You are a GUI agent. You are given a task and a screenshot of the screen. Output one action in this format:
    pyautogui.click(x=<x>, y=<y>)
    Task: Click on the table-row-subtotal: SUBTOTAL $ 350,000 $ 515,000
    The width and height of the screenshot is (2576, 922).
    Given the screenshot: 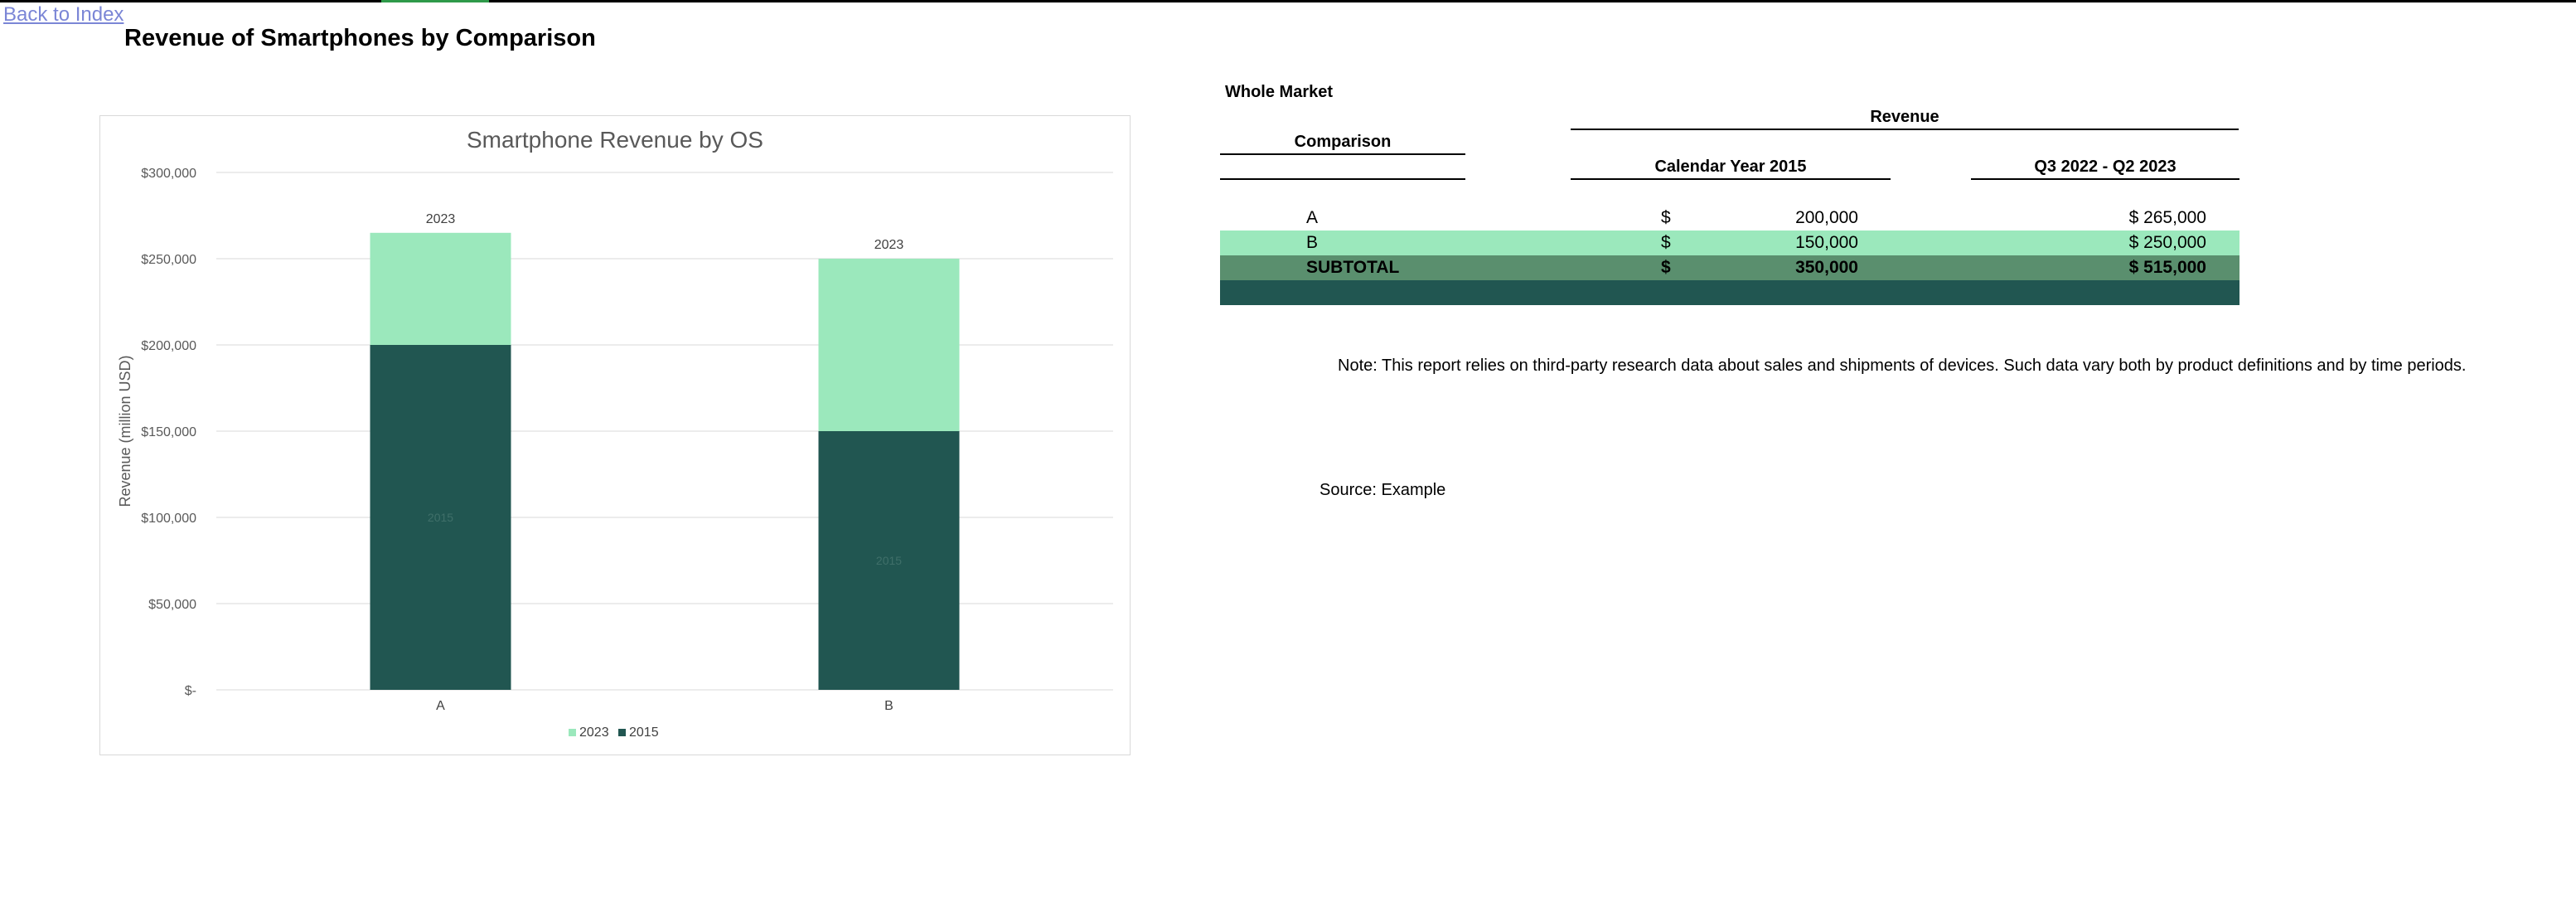 What is the action you would take?
    pyautogui.click(x=1729, y=267)
    